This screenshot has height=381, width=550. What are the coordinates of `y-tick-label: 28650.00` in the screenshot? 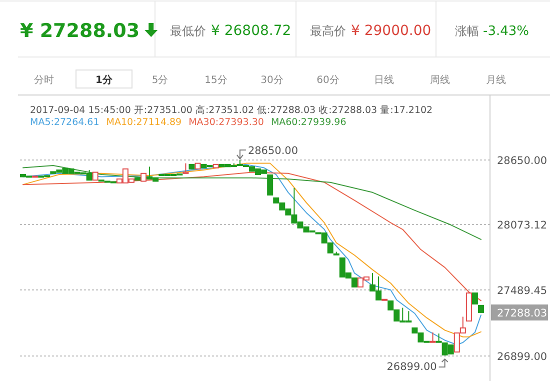 It's located at (522, 160).